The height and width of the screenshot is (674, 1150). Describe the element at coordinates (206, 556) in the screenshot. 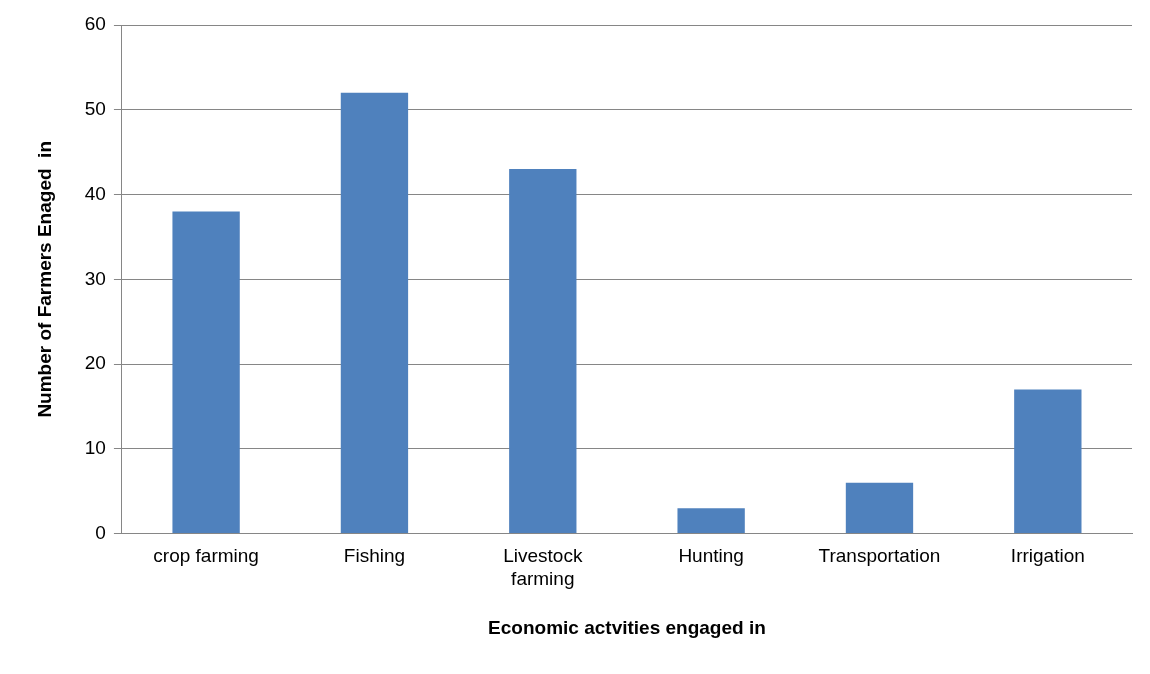

I see `x-tick-label: crop farming` at that location.